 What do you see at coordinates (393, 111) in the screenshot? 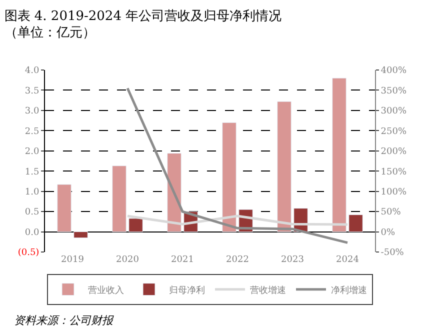
I see `y2-tick-label: 300%` at bounding box center [393, 111].